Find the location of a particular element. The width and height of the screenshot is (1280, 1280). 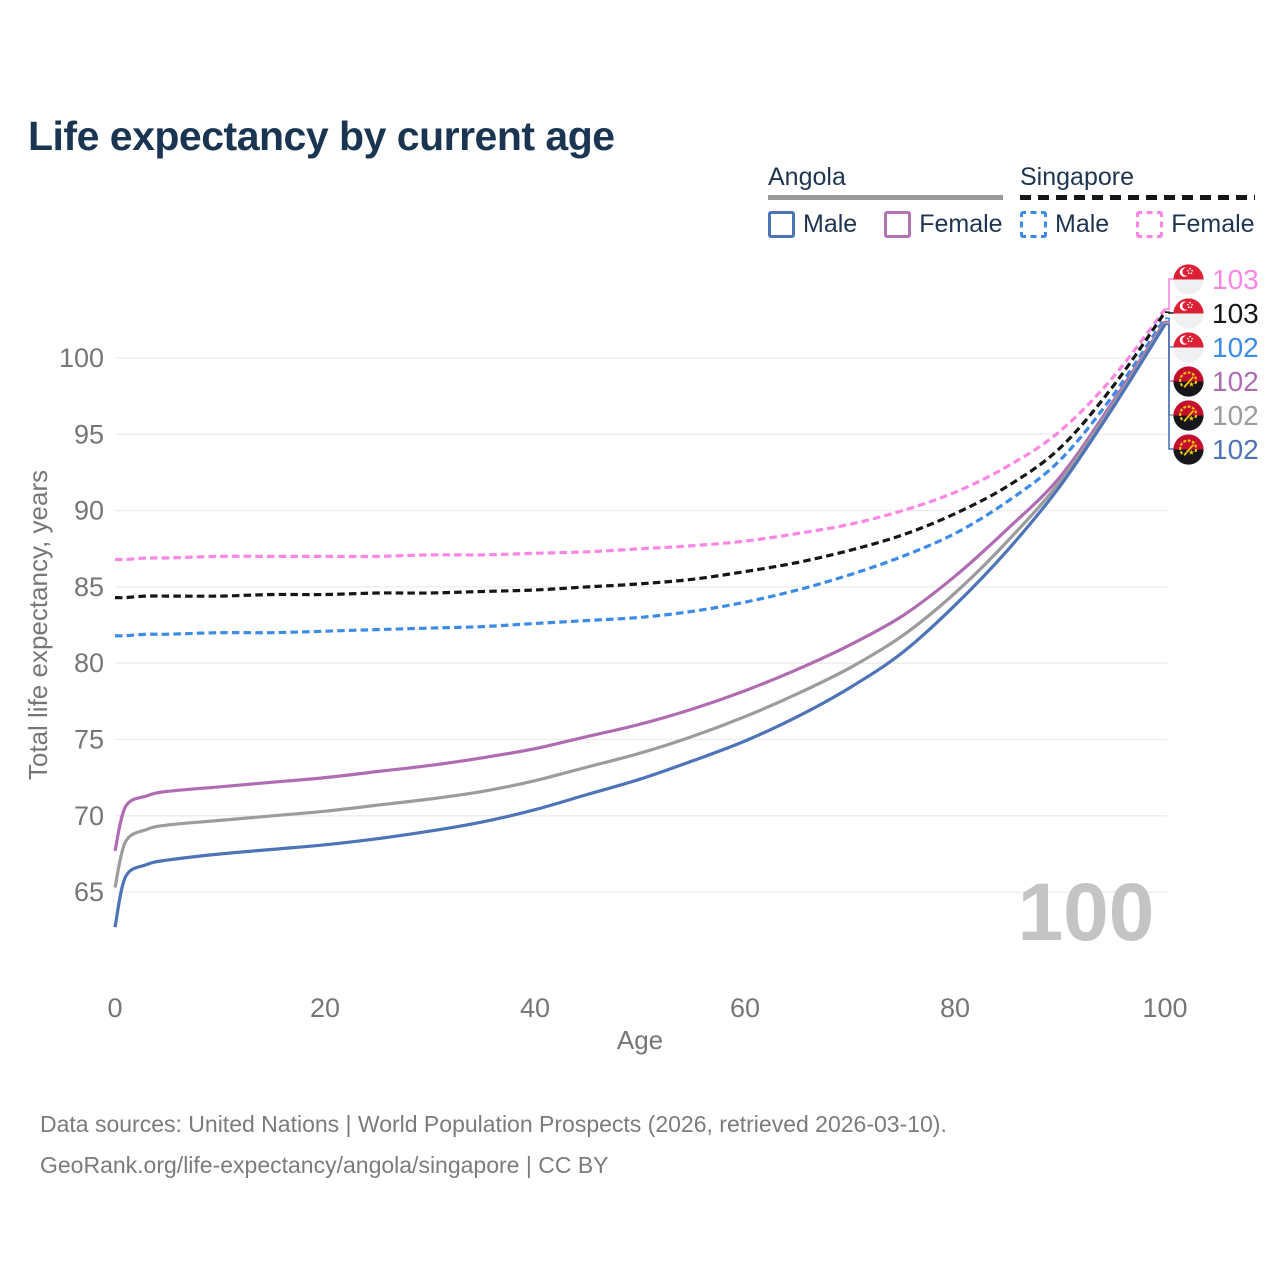

legend-singapore-female-checkbox is located at coordinates (1150, 224).